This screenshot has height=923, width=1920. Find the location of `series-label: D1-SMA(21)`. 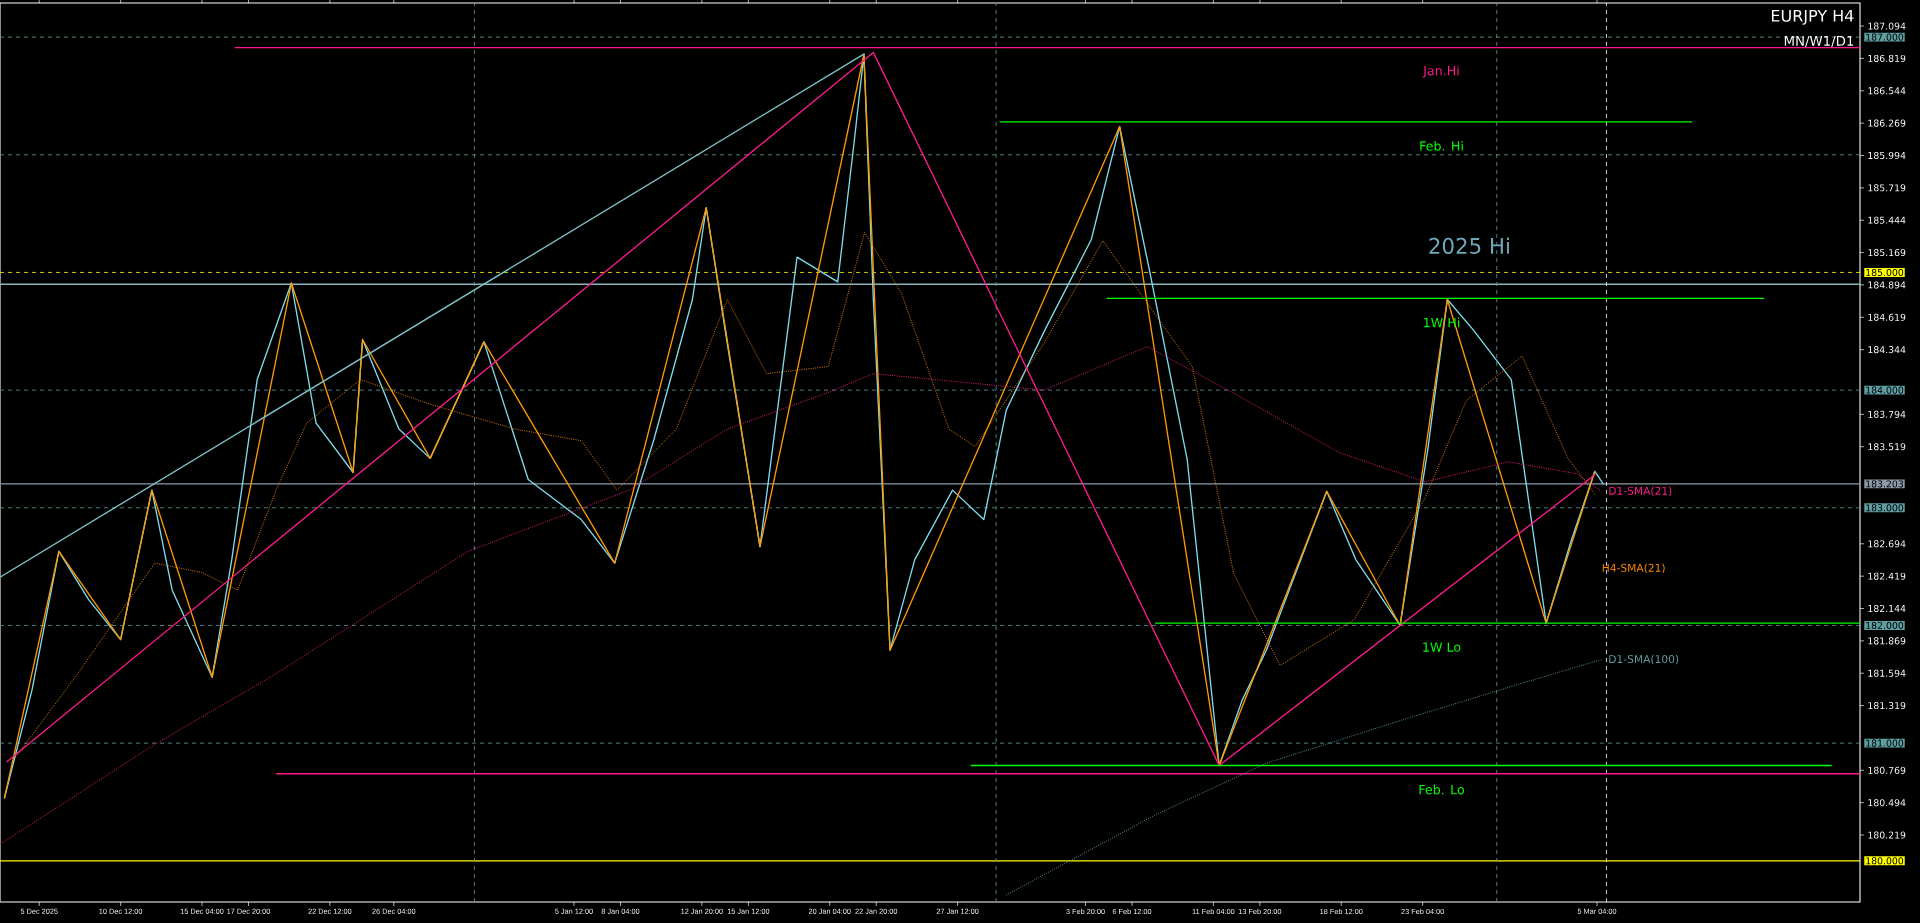

series-label: D1-SMA(21) is located at coordinates (1640, 491).